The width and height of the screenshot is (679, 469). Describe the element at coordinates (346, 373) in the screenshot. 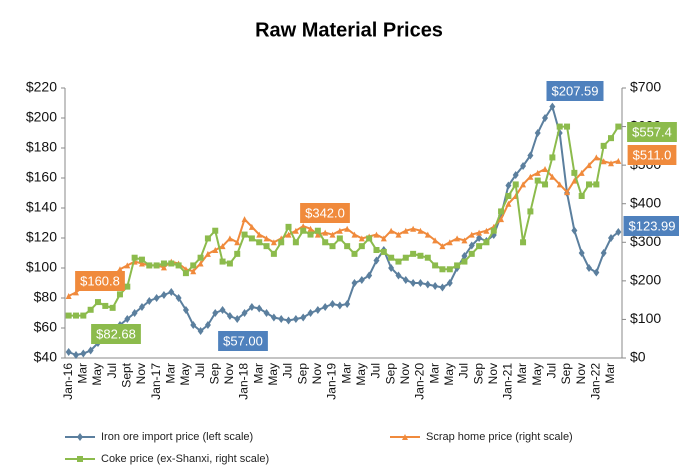

I see `x-tick-label: Mar` at that location.